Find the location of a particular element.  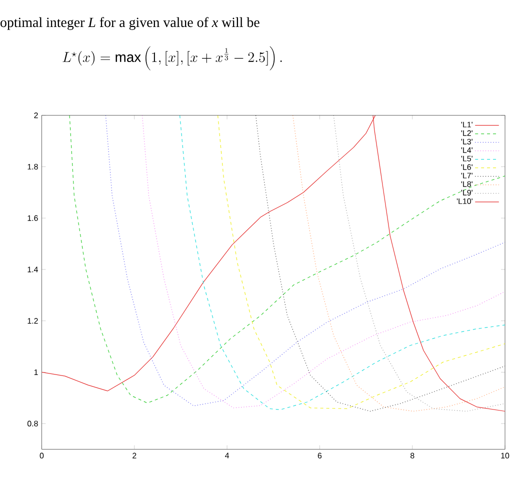

text: optimal integer L for a given value of x will be is located at coordinates (130, 23).